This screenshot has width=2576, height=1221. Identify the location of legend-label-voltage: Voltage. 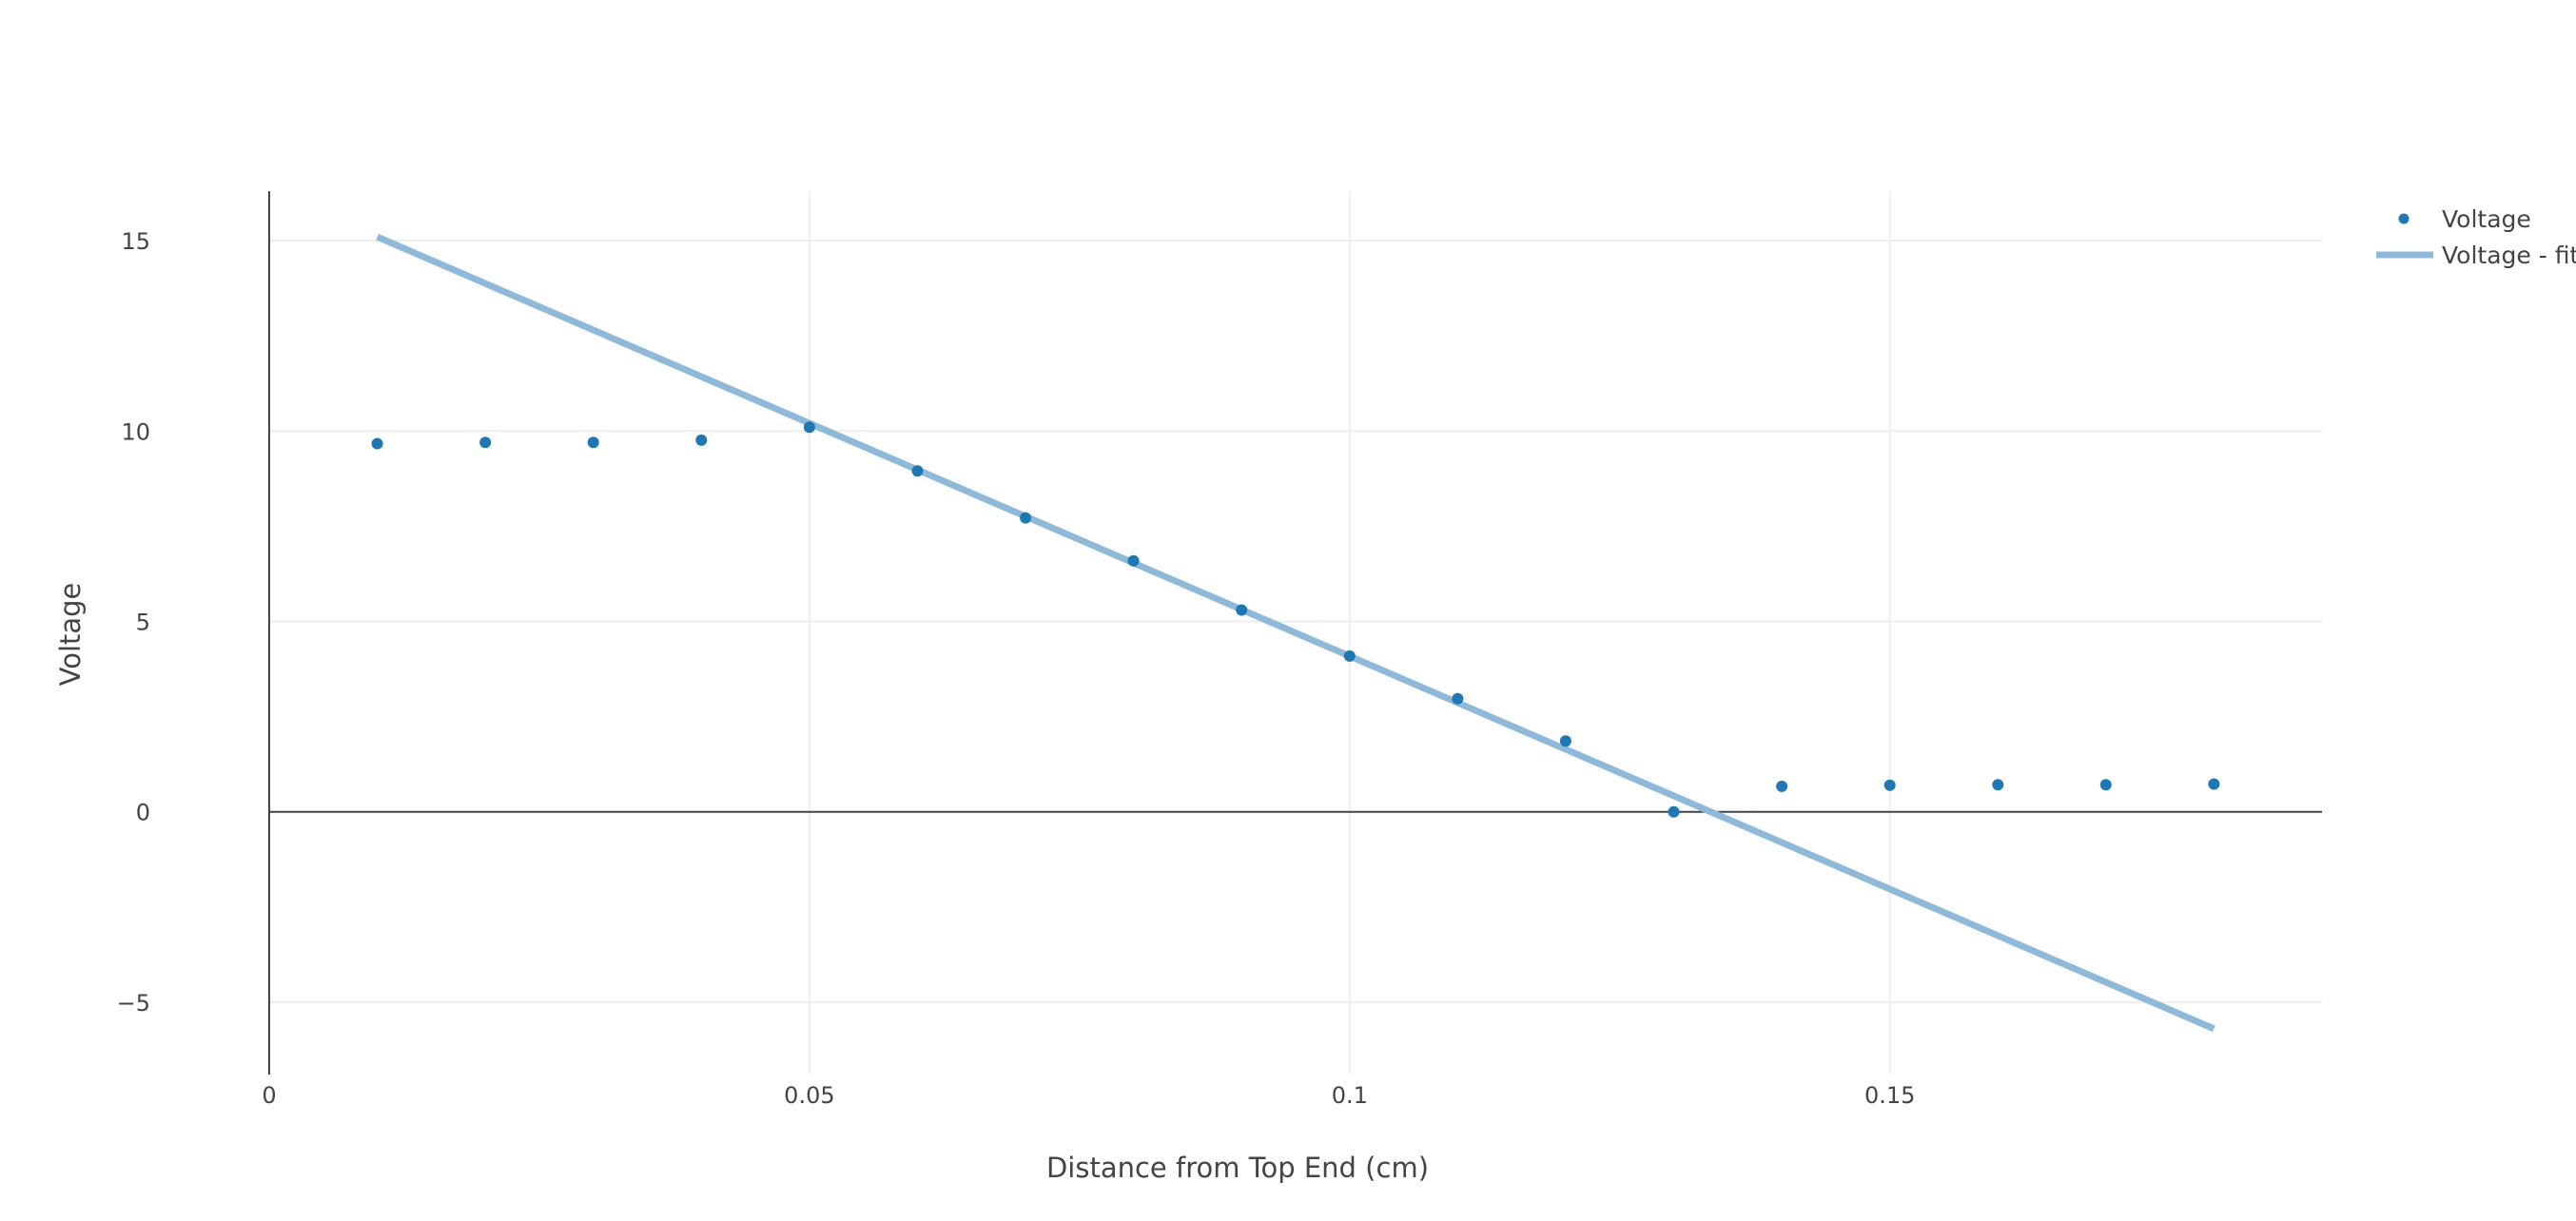
(2486, 219).